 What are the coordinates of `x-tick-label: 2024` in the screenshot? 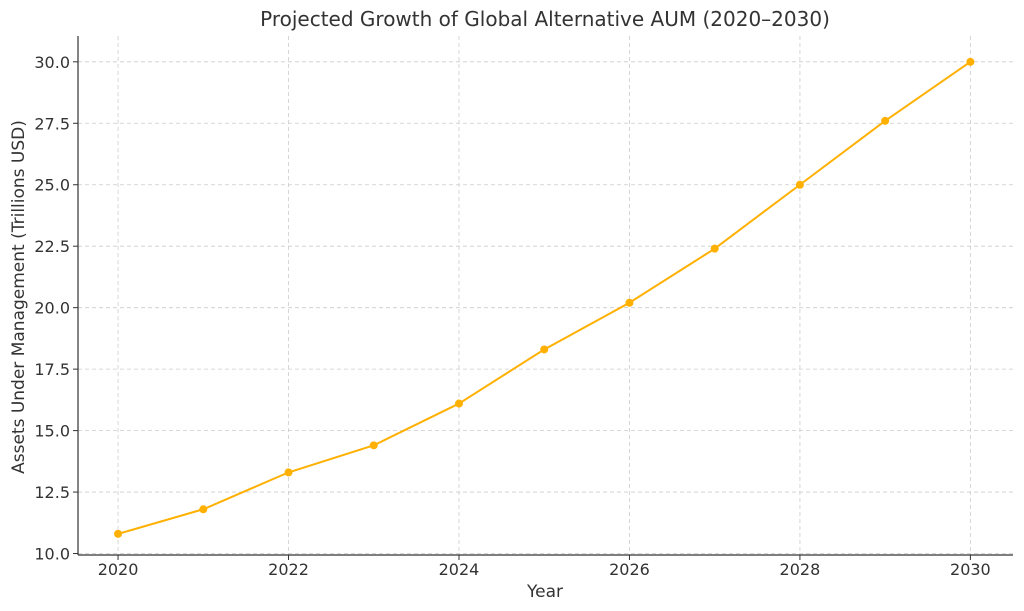 It's located at (459, 569).